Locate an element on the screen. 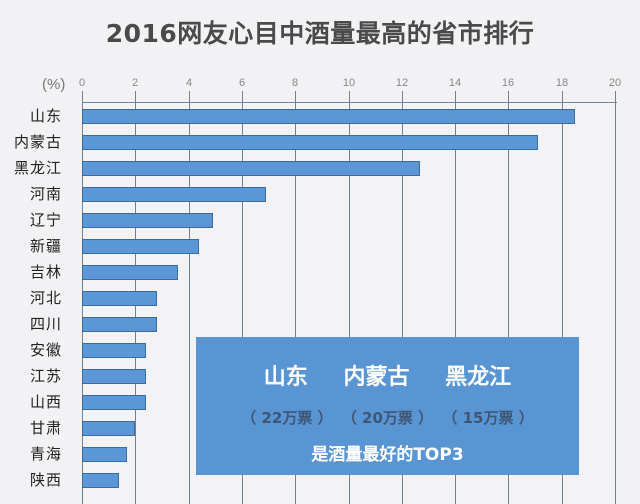 This screenshot has height=504, width=640. chart-title: 2016网友心目中酒量最高的省市排行 is located at coordinates (320, 33).